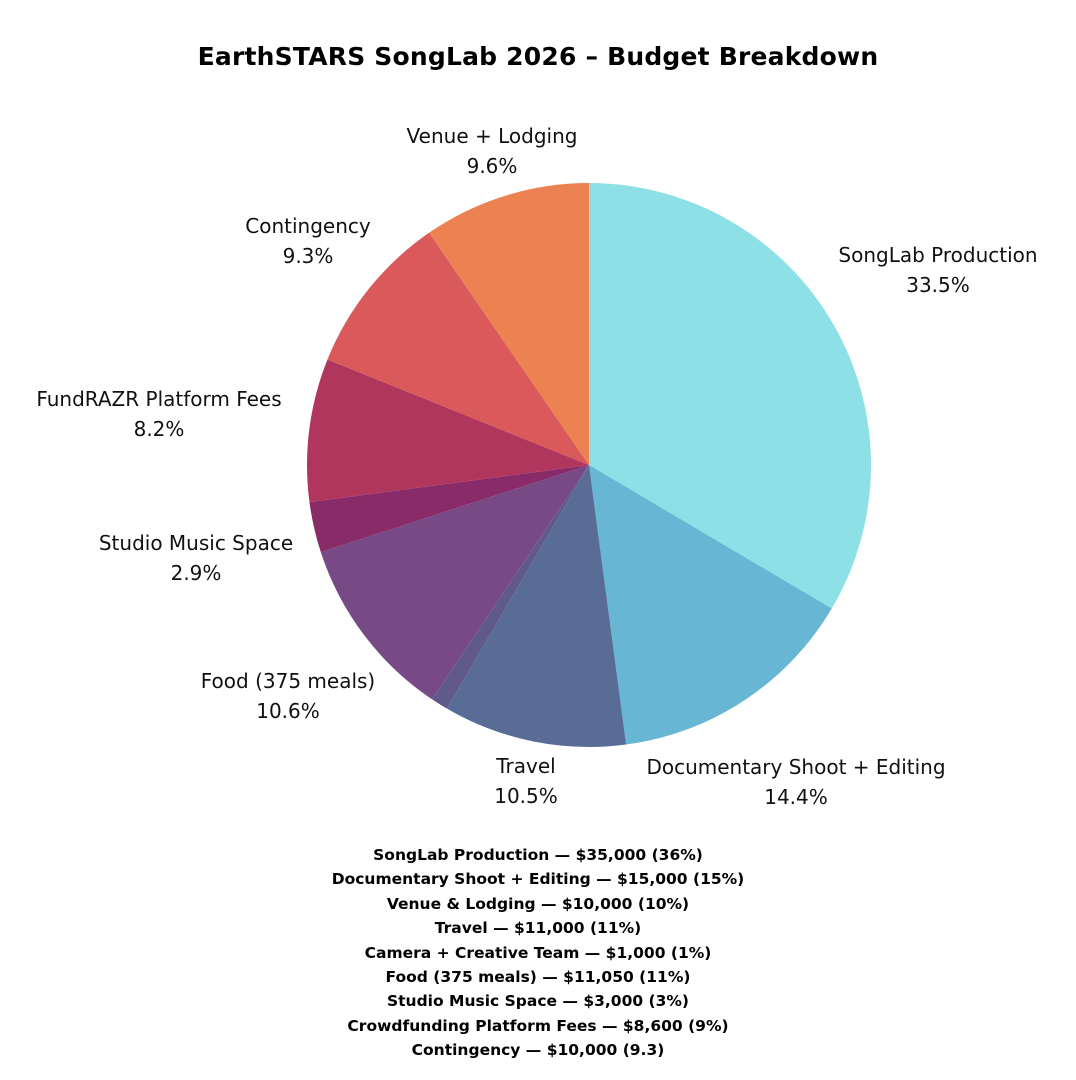 The height and width of the screenshot is (1080, 1076). I want to click on pie-slice-food-375-meals, so click(454, 582).